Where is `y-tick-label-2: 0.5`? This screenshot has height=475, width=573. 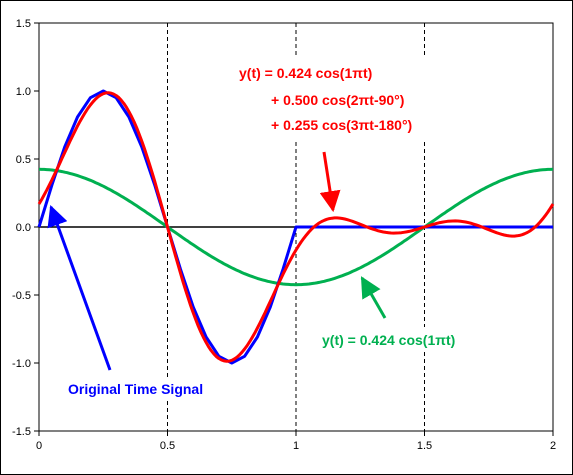
y-tick-label-2: 0.5 is located at coordinates (23, 160).